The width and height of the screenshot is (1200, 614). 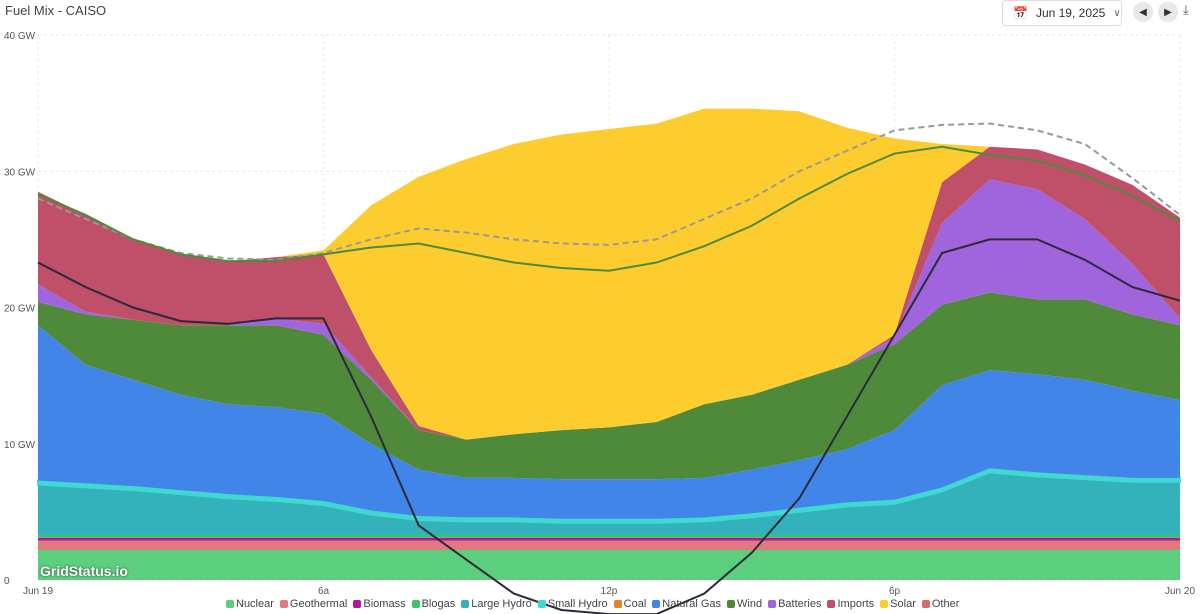 I want to click on legend-item: Wind, so click(x=744, y=604).